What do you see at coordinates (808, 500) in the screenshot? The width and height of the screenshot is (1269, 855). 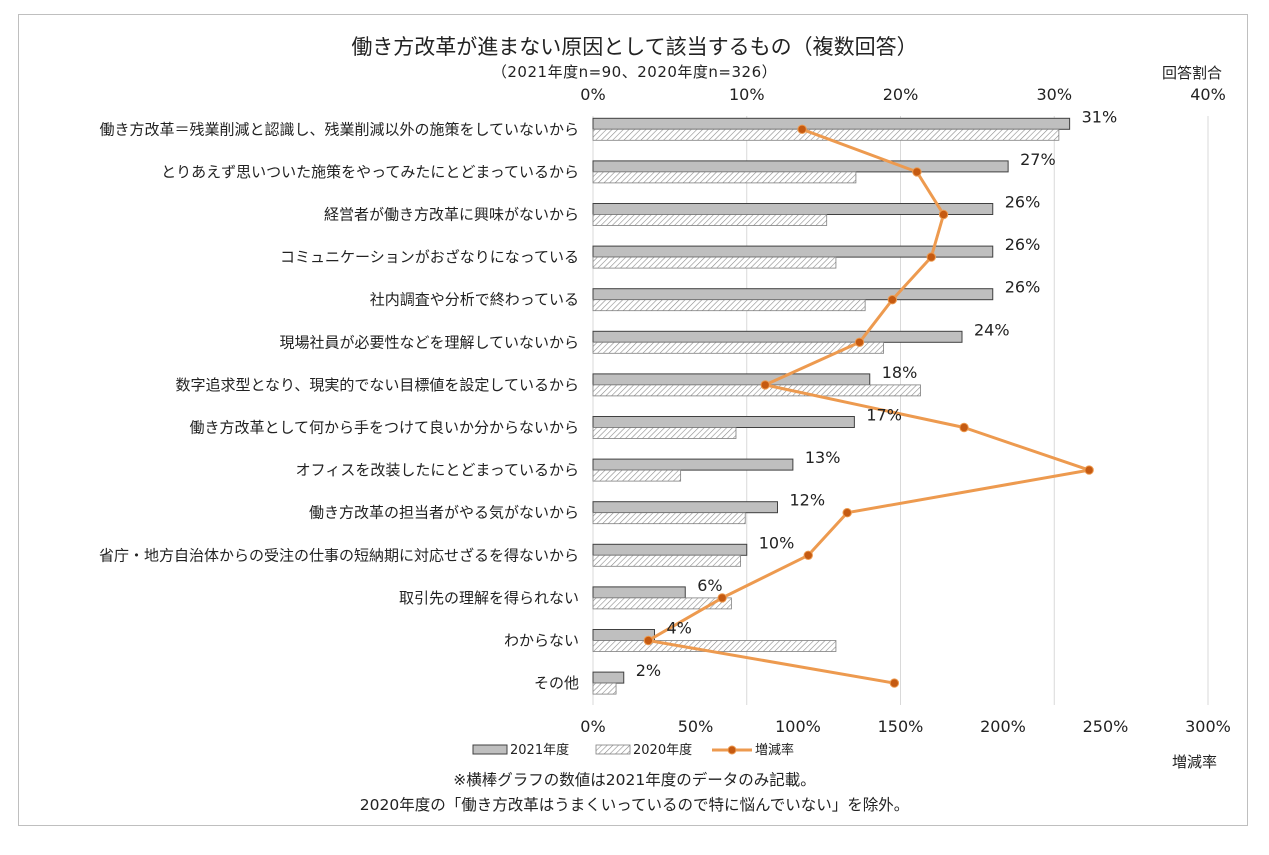 I see `data-label: 12%` at bounding box center [808, 500].